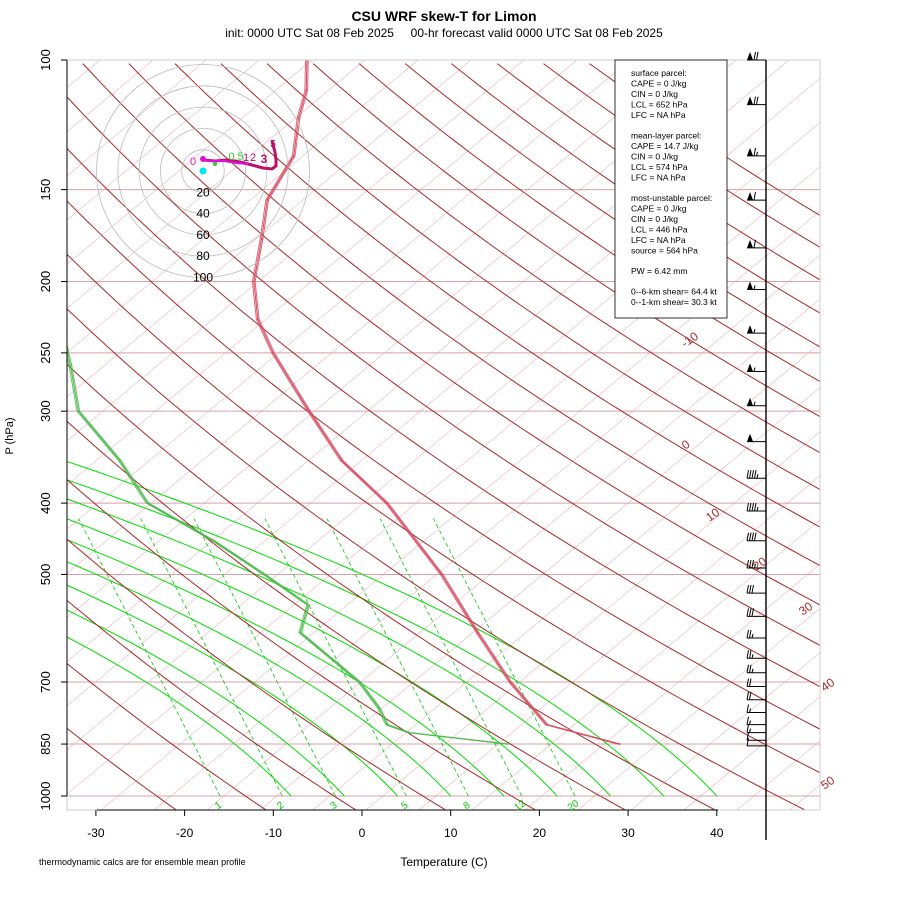 The image size is (900, 900). I want to click on parameters-line: LFC = NA hPa, so click(658, 115).